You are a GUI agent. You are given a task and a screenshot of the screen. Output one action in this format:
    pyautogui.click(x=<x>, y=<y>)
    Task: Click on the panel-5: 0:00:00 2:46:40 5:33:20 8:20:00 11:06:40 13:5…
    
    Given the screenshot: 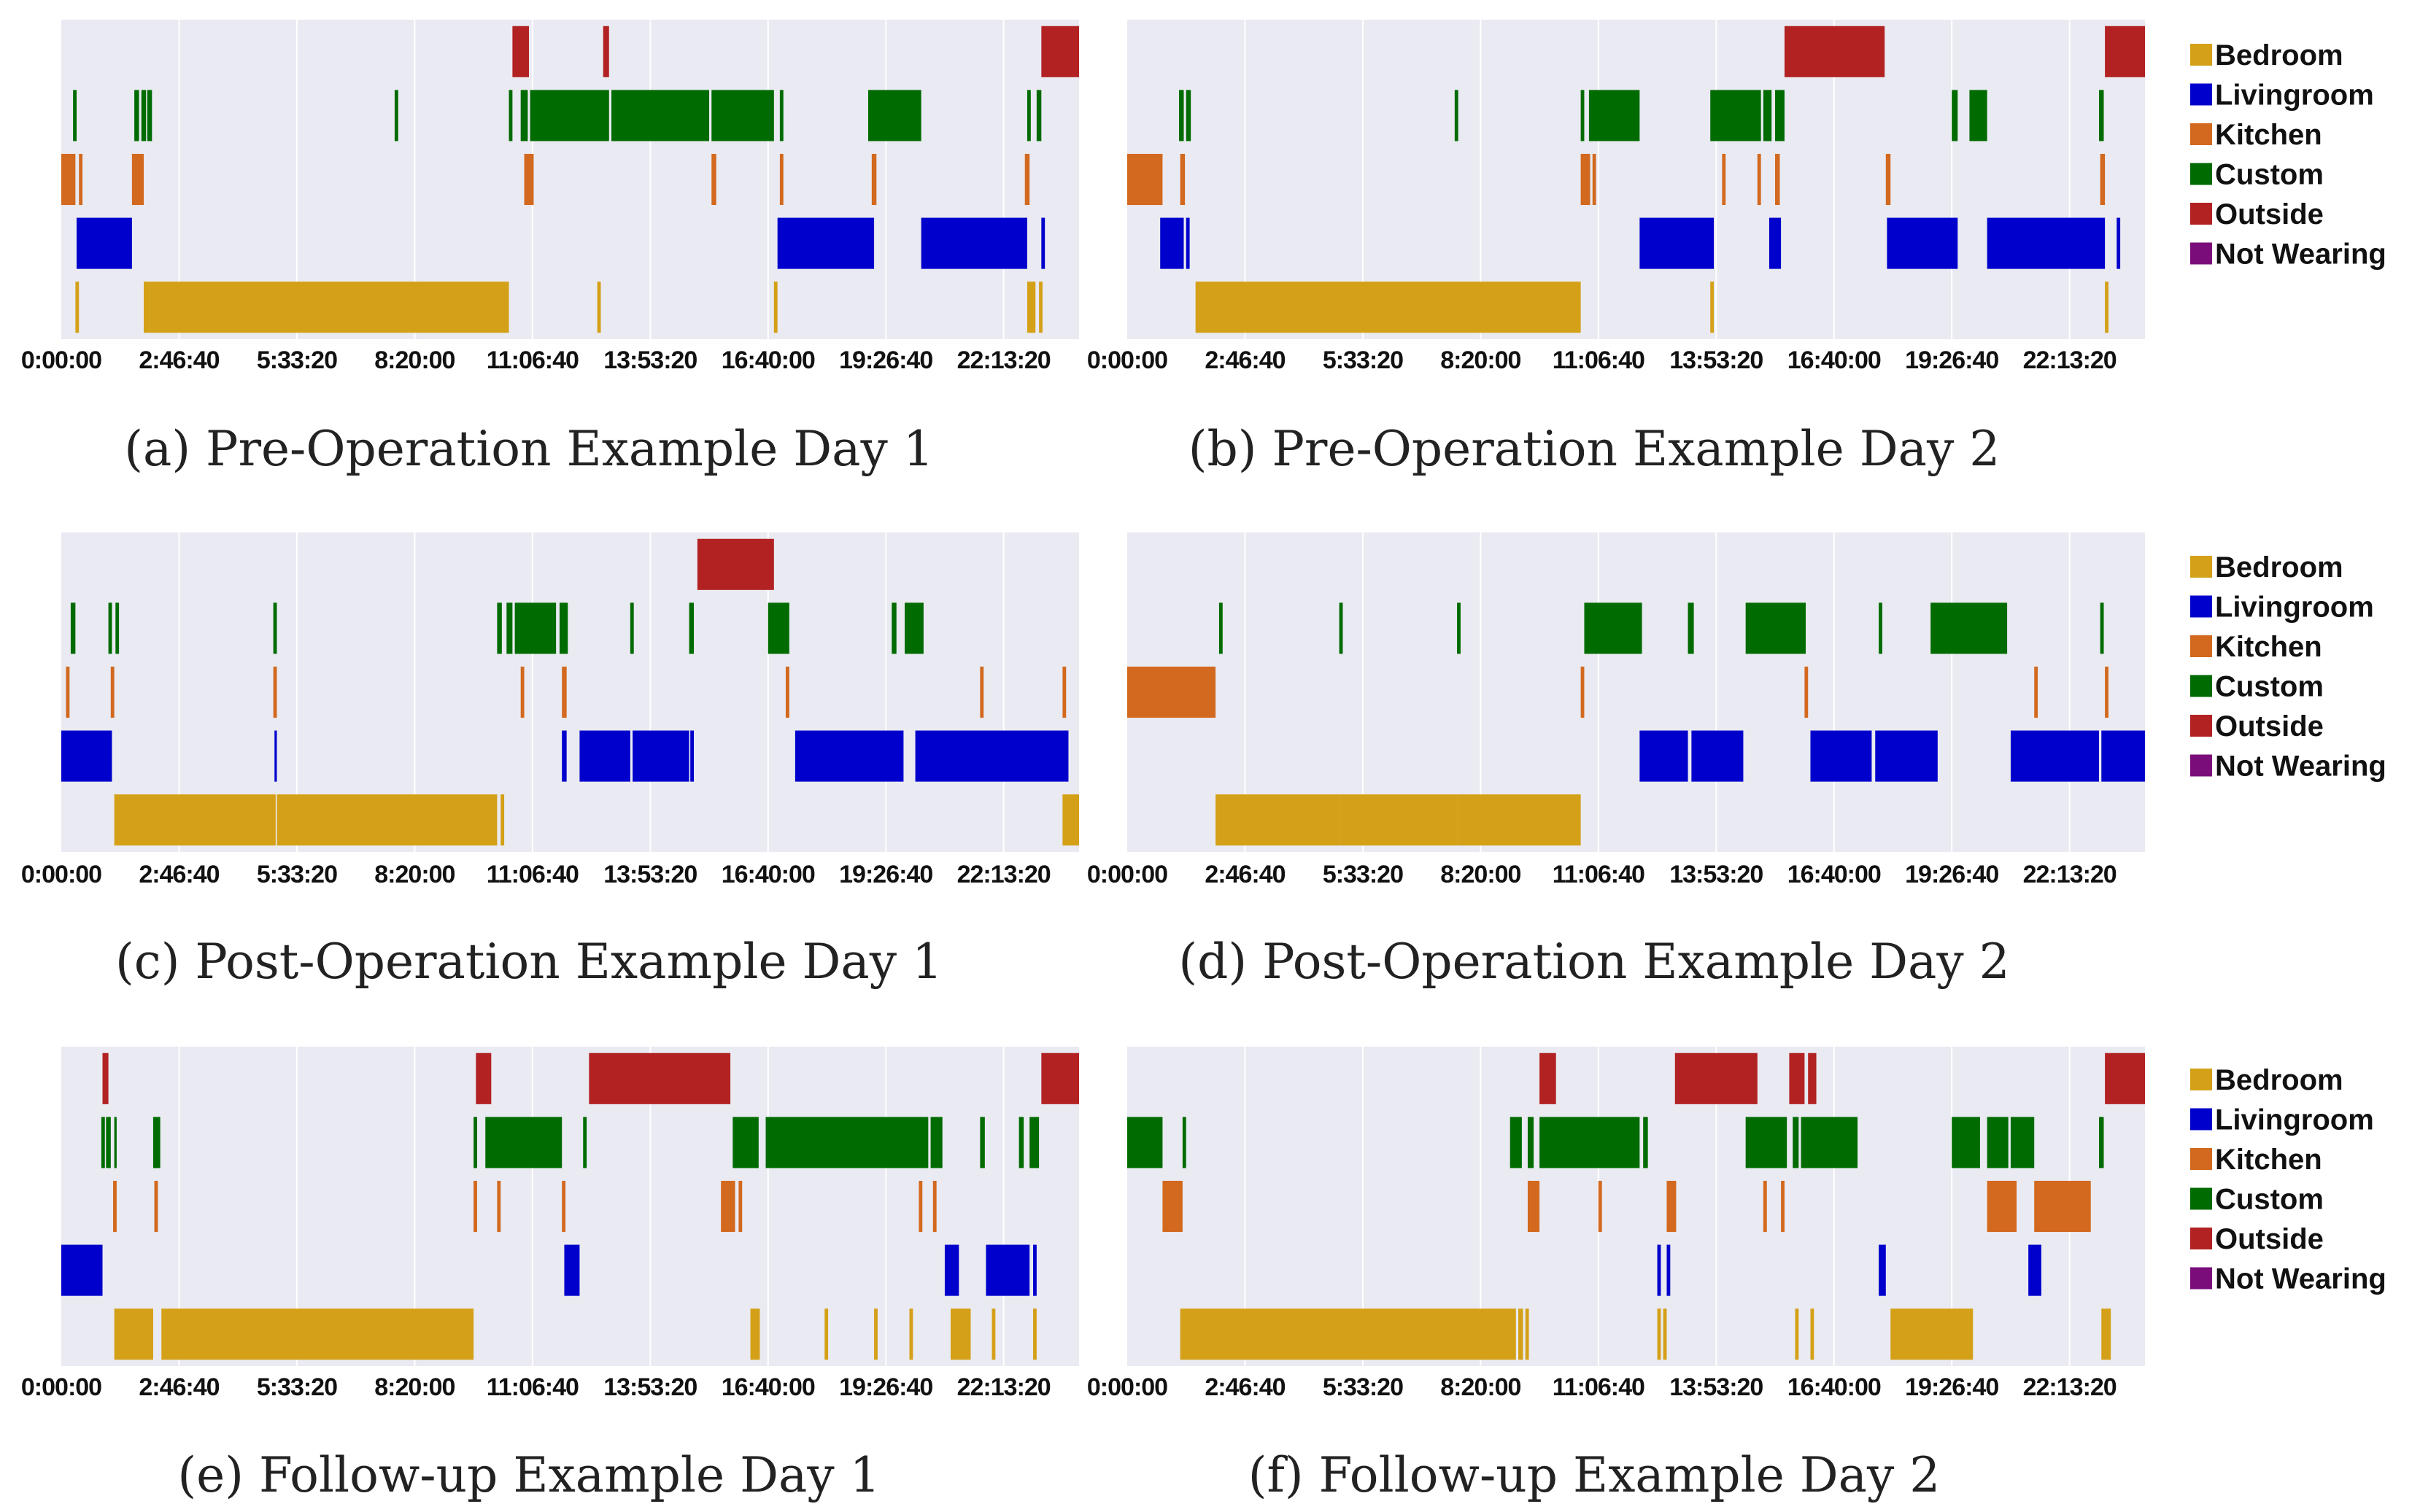 What is the action you would take?
    pyautogui.click(x=550, y=1275)
    